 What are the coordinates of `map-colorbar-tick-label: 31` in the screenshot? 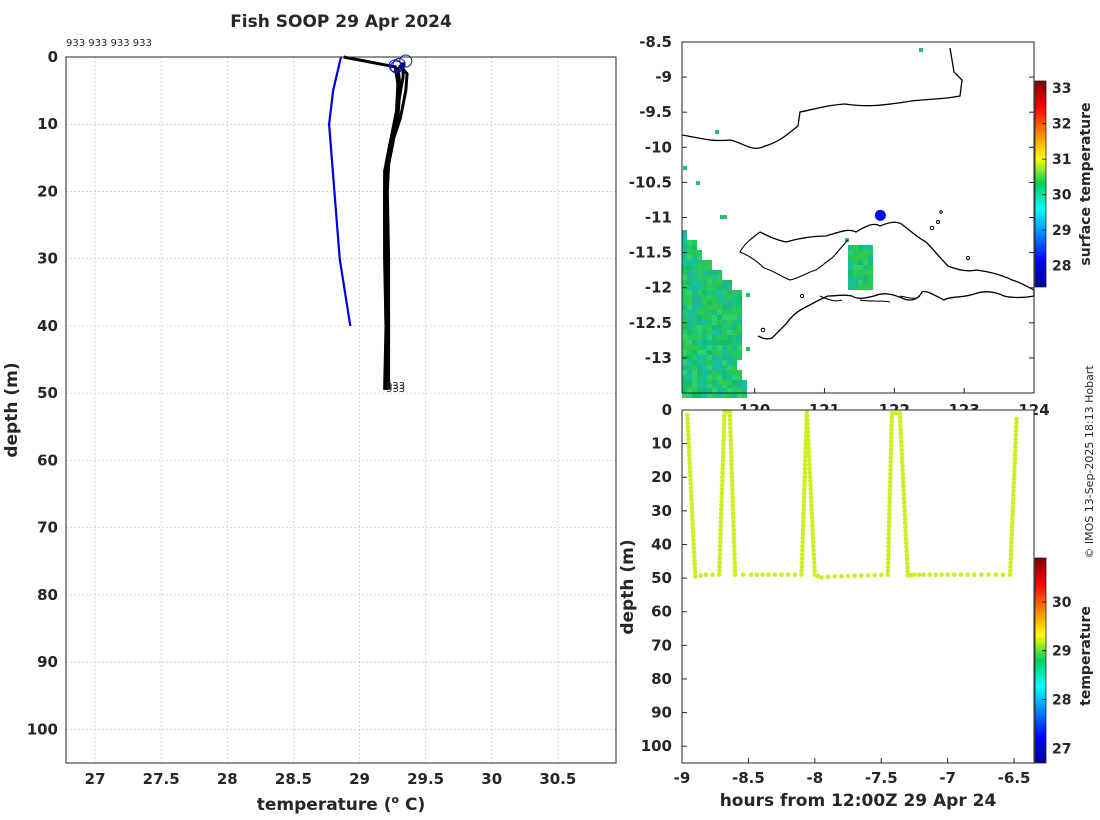 It's located at (1061, 160).